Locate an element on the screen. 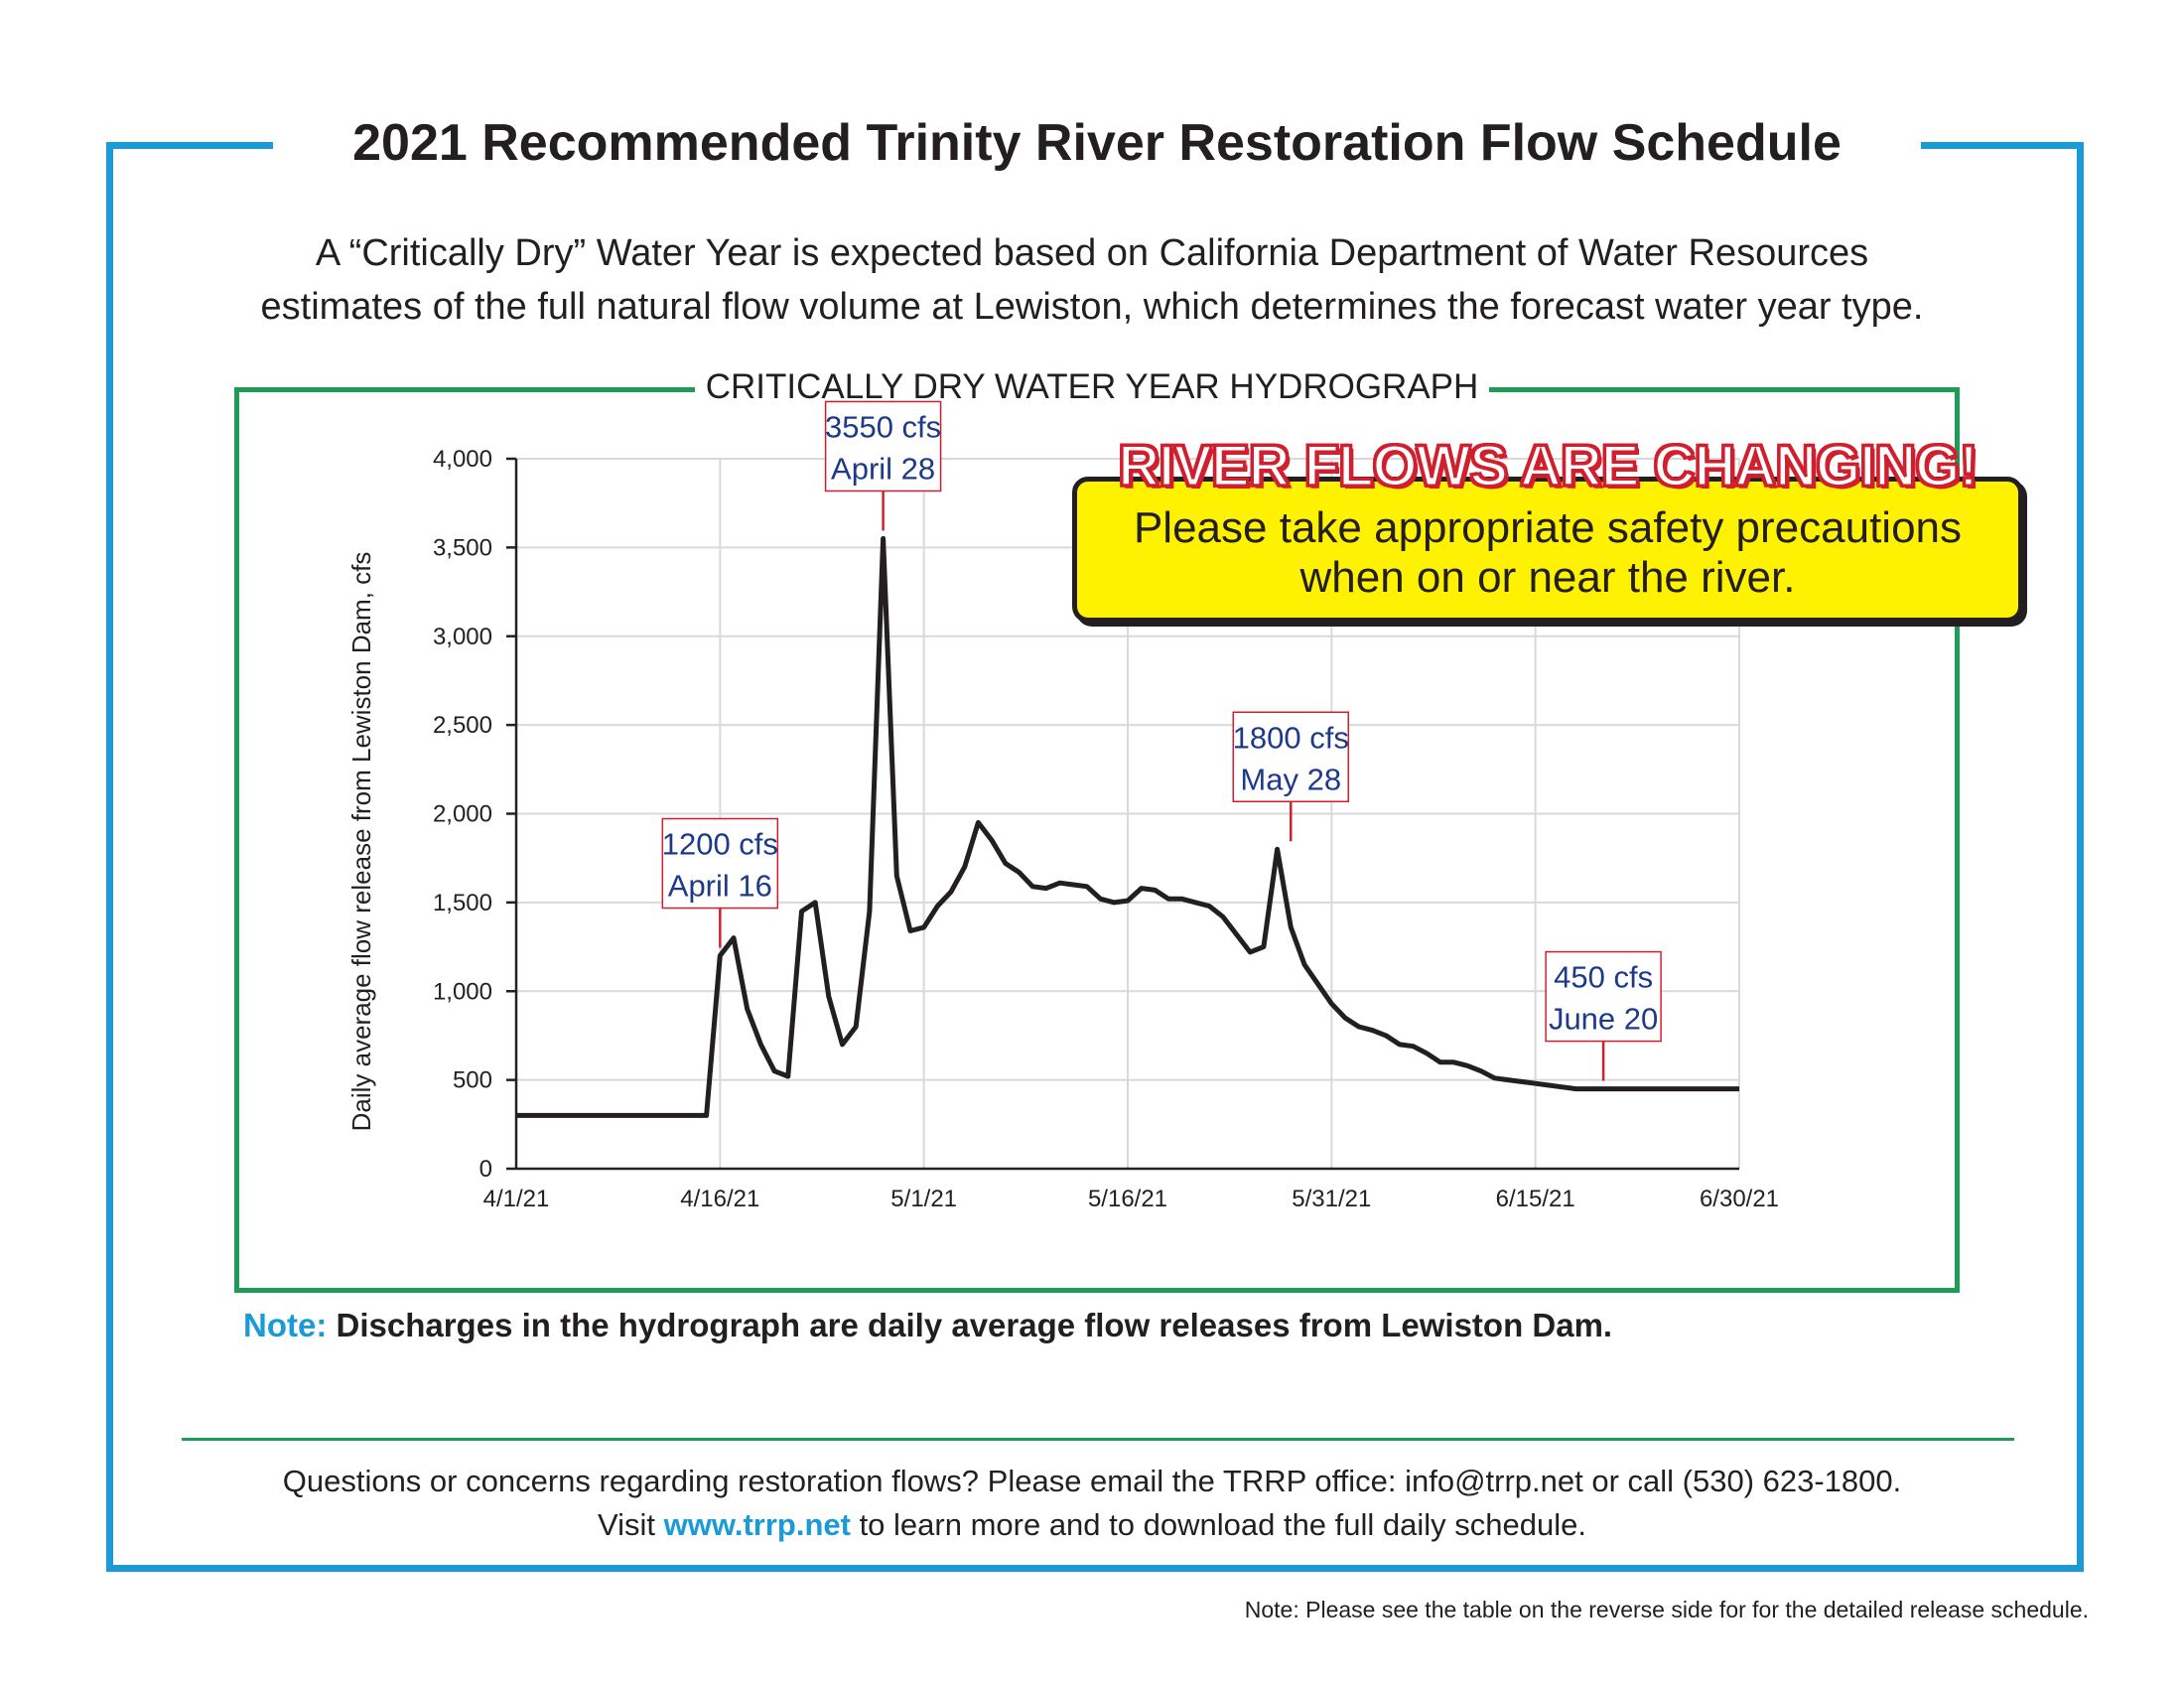  callout-value: 450 cfs is located at coordinates (1603, 977).